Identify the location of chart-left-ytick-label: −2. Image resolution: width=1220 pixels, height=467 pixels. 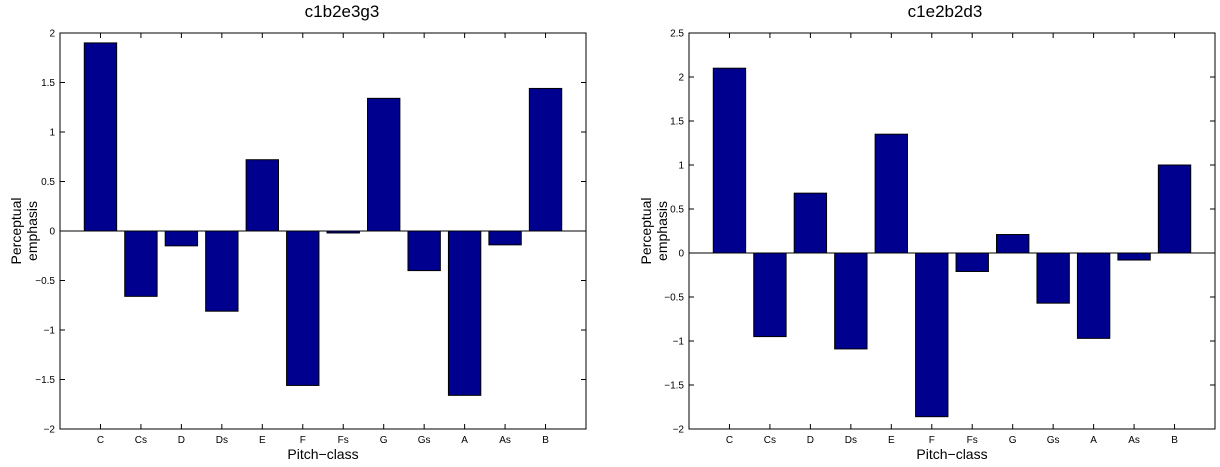
(50, 430).